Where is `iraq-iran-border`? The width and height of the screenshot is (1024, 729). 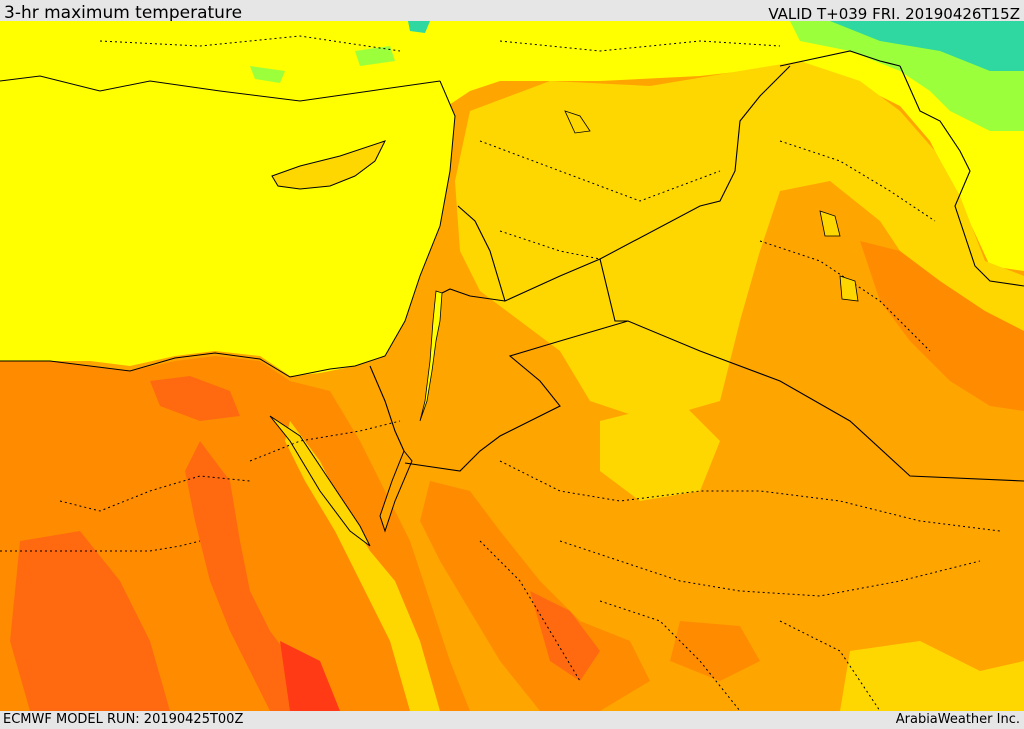 iraq-iran-border is located at coordinates (961, 176).